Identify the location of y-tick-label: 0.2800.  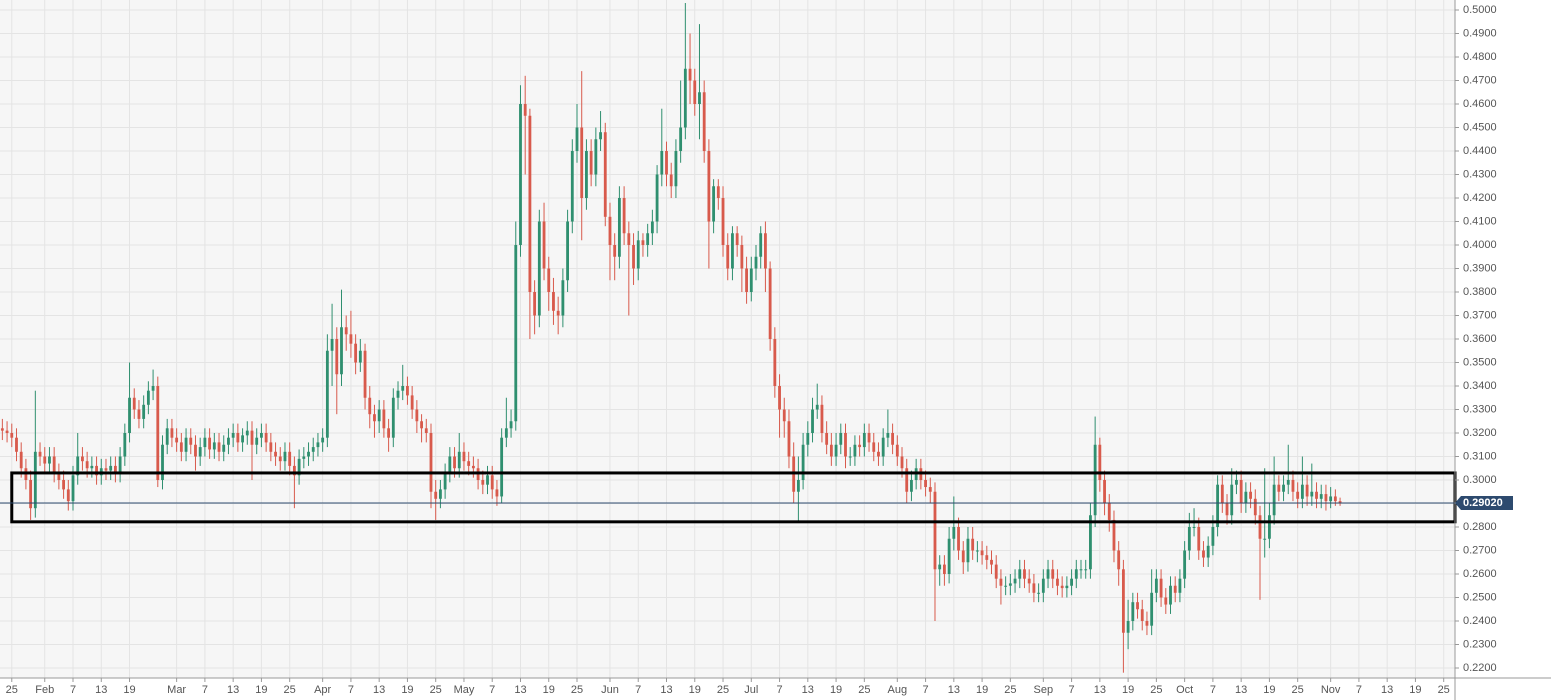
(1480, 527).